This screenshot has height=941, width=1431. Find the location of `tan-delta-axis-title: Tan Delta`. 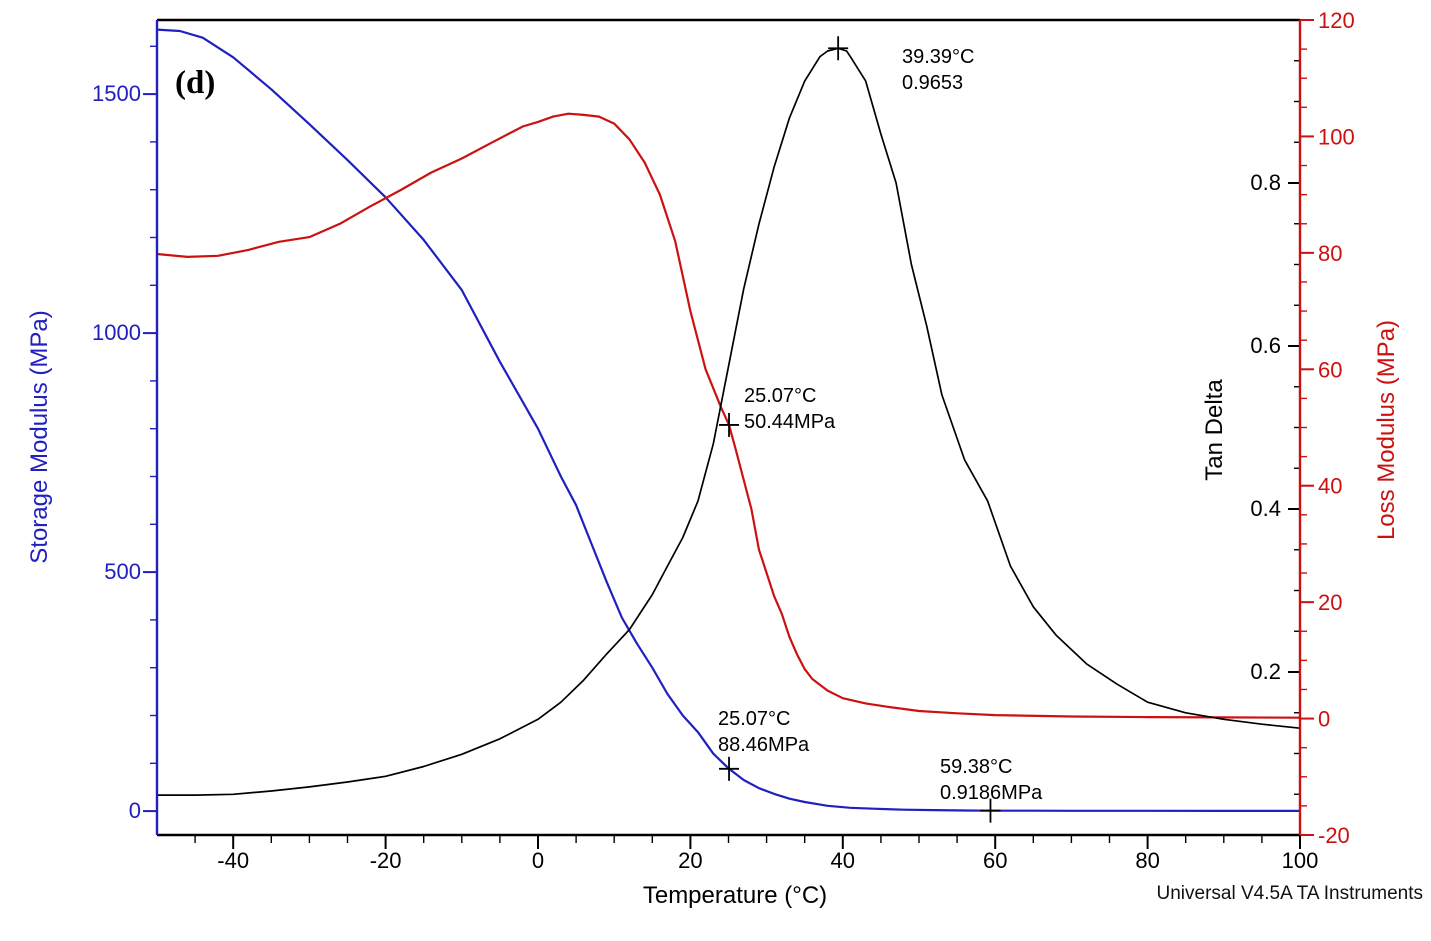

tan-delta-axis-title: Tan Delta is located at coordinates (1214, 430).